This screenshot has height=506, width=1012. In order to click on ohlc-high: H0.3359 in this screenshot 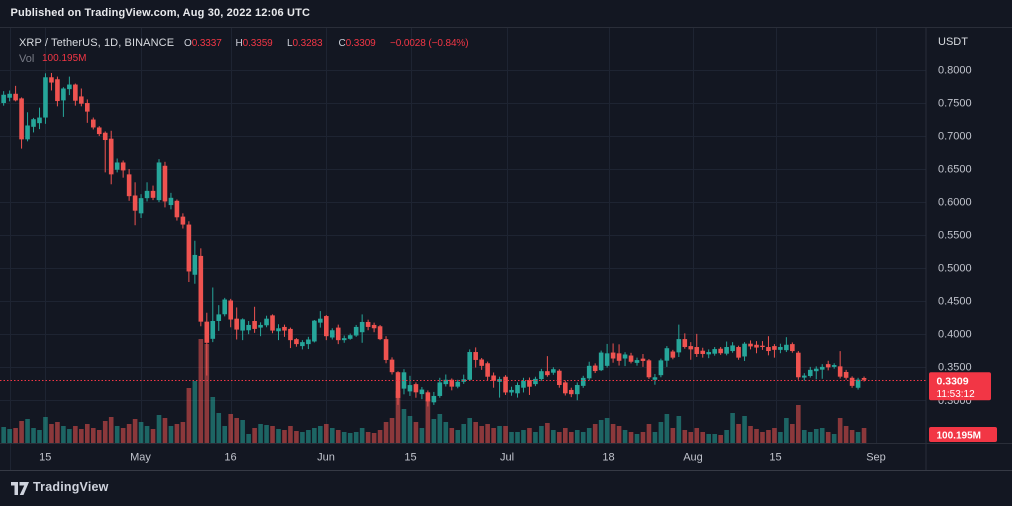, I will do `click(254, 43)`.